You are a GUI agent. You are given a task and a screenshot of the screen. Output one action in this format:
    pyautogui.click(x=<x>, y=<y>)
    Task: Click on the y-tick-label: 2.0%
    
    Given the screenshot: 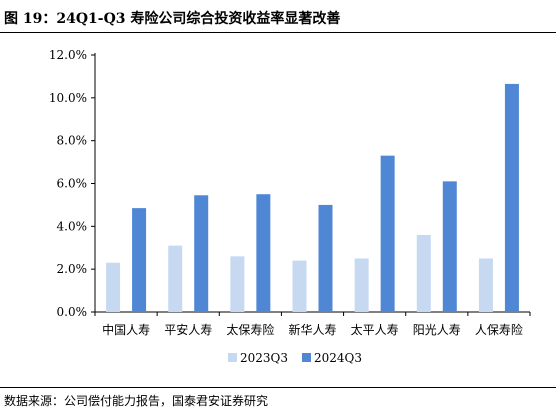 What is the action you would take?
    pyautogui.click(x=72, y=269)
    